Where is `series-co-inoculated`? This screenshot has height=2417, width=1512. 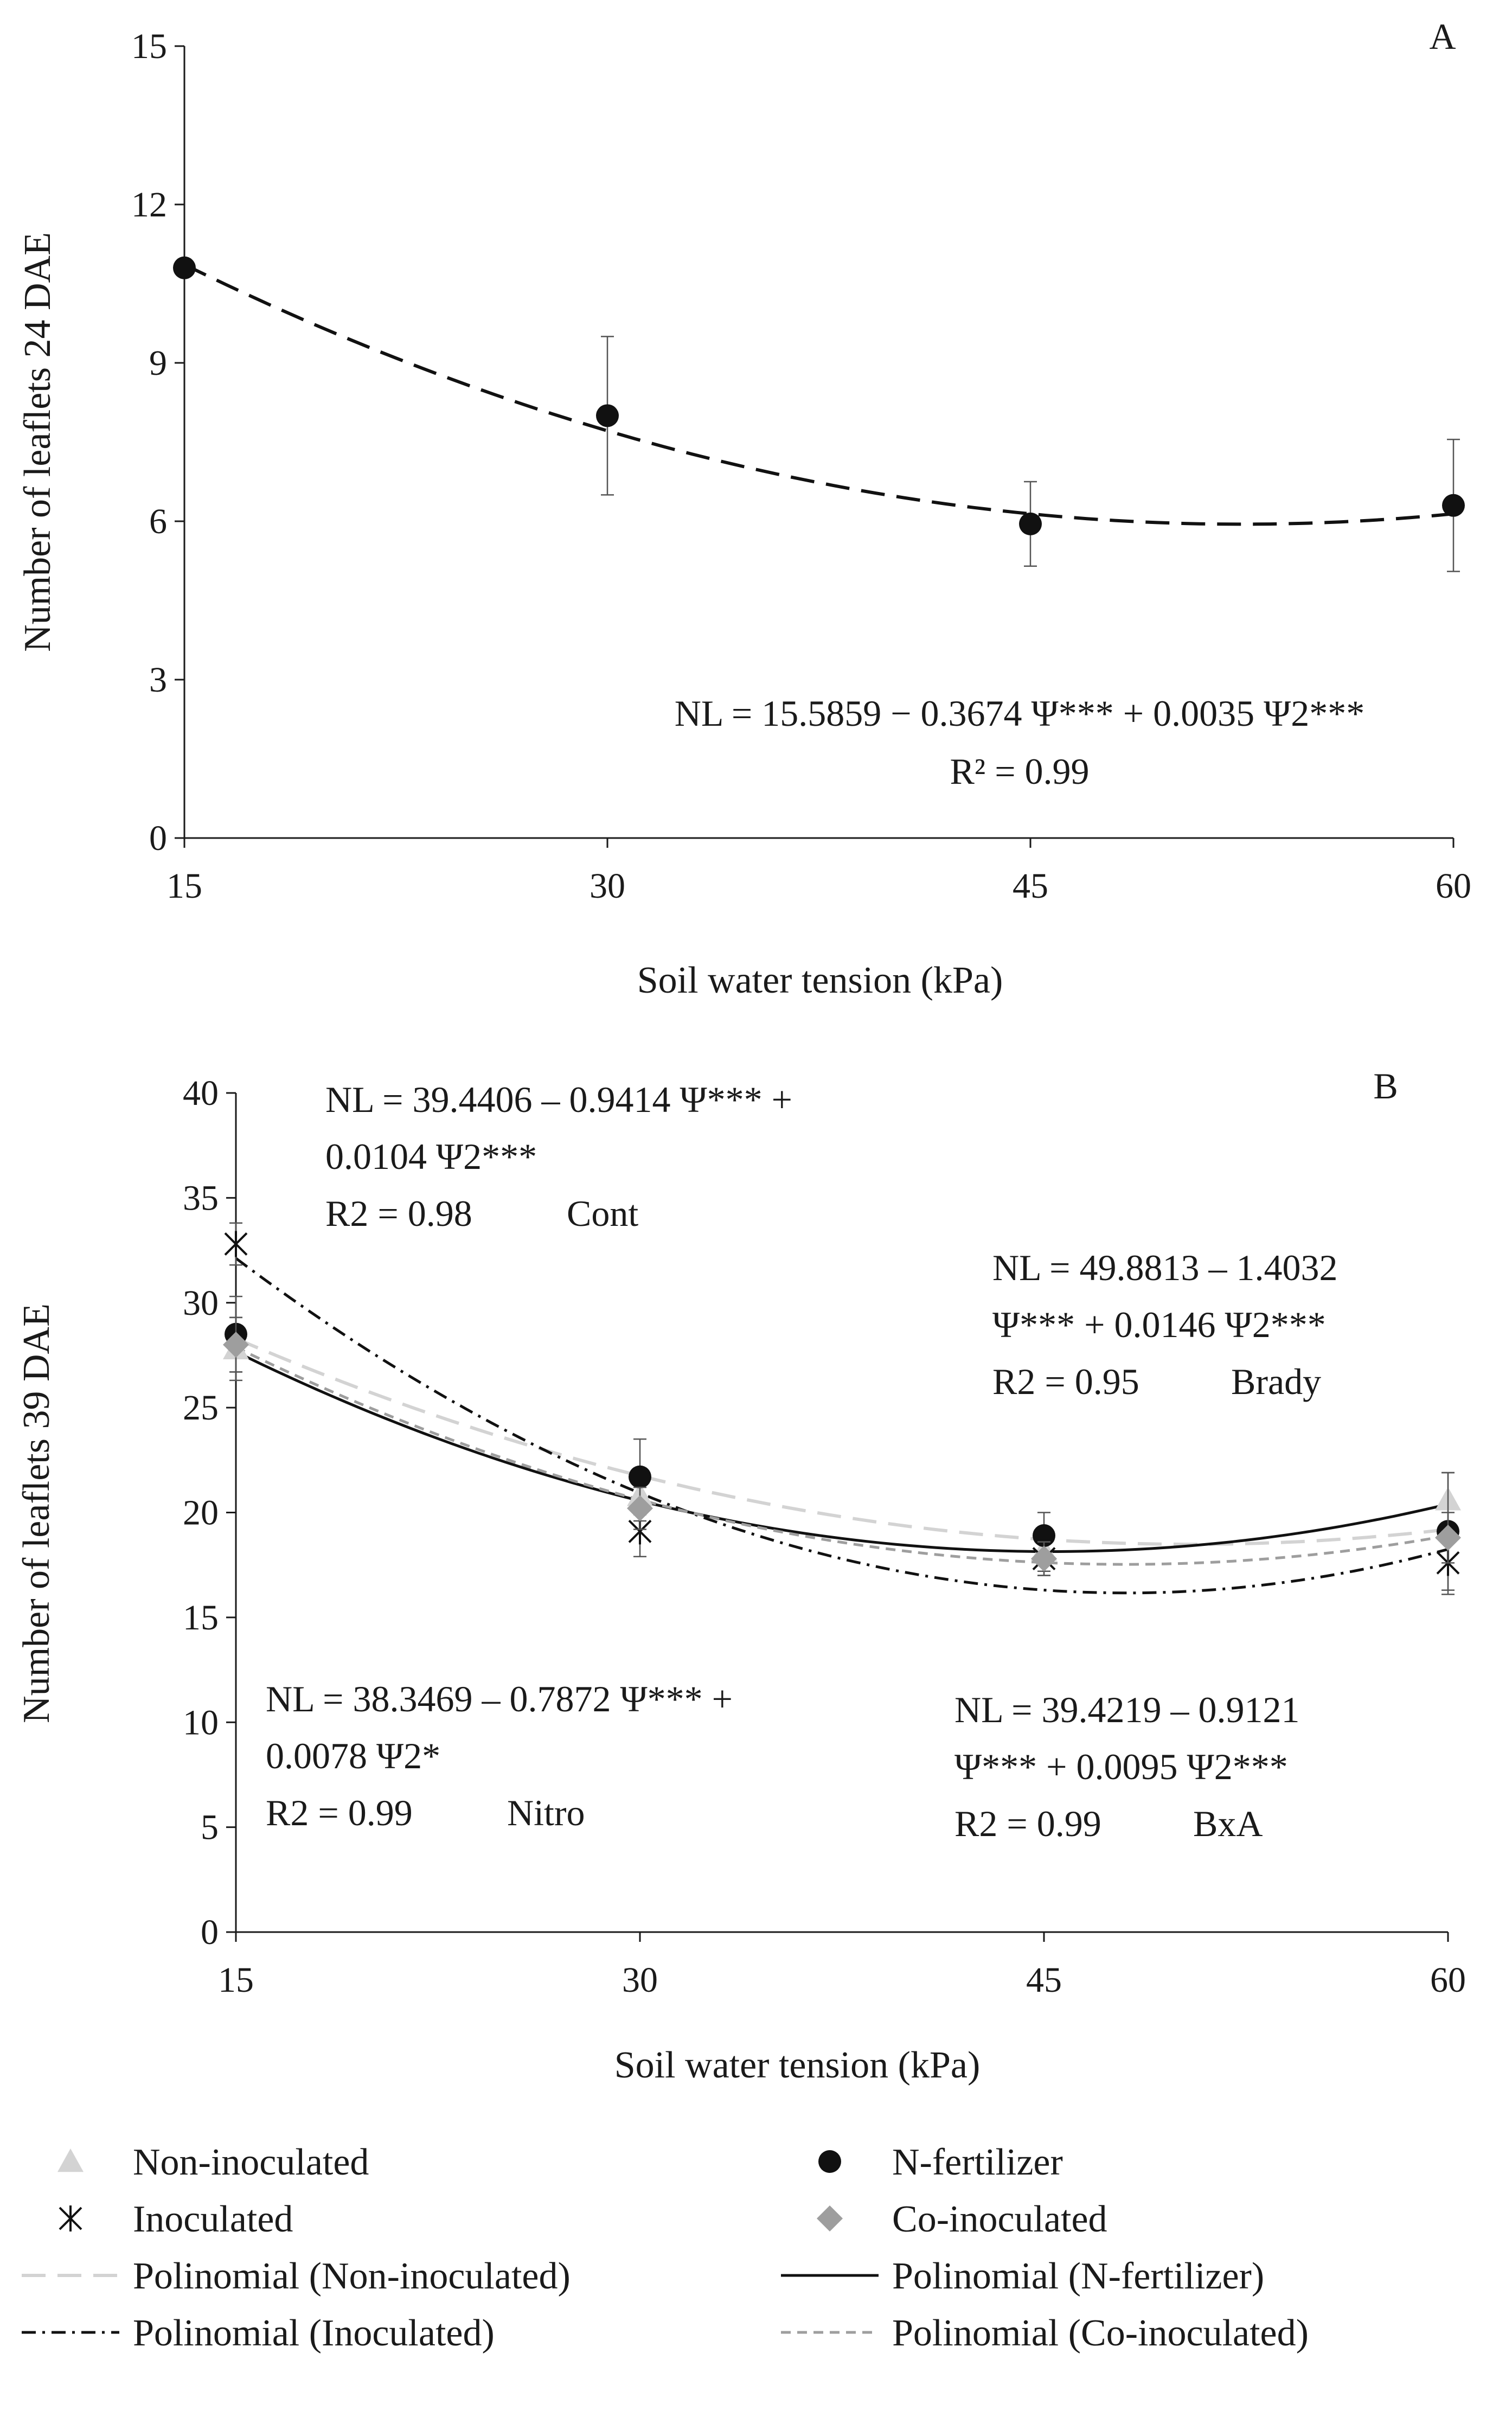 series-co-inoculated is located at coordinates (842, 1446).